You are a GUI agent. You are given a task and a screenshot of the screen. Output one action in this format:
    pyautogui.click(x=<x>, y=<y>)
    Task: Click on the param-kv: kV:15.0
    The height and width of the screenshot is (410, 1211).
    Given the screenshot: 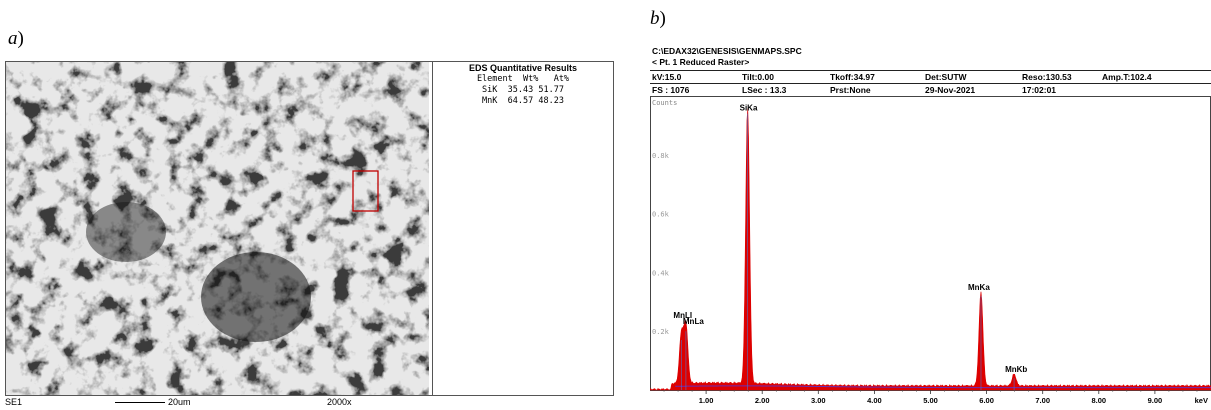 What is the action you would take?
    pyautogui.click(x=667, y=77)
    